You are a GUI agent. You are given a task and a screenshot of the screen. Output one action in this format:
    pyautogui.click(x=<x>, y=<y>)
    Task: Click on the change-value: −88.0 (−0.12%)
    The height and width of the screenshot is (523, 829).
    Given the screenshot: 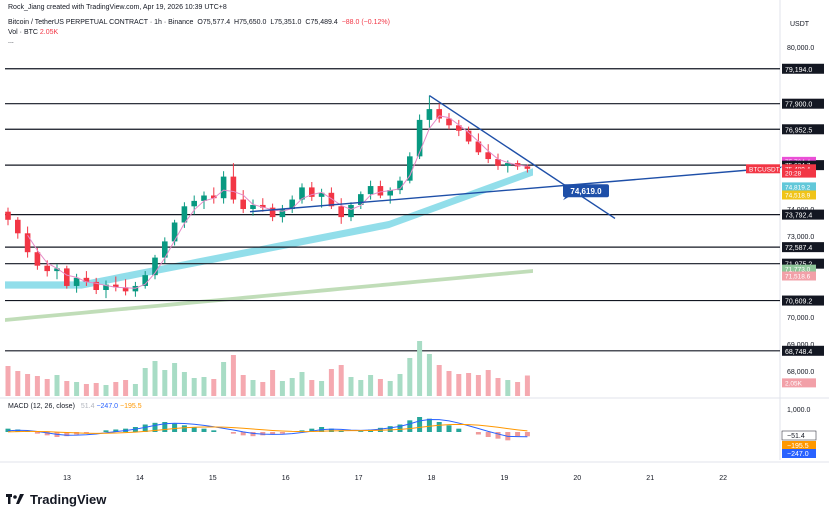 What is the action you would take?
    pyautogui.click(x=365, y=22)
    